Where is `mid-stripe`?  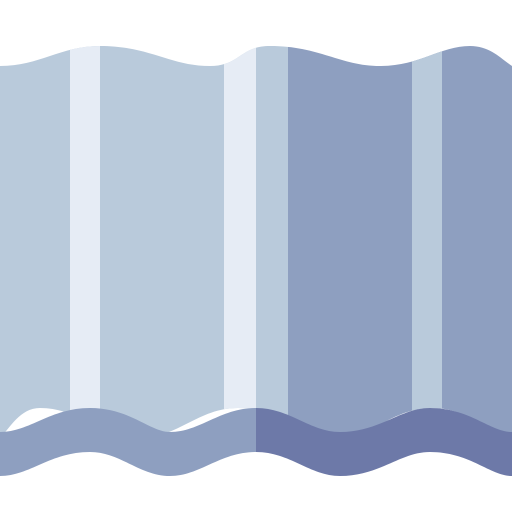 mid-stripe is located at coordinates (427, 242).